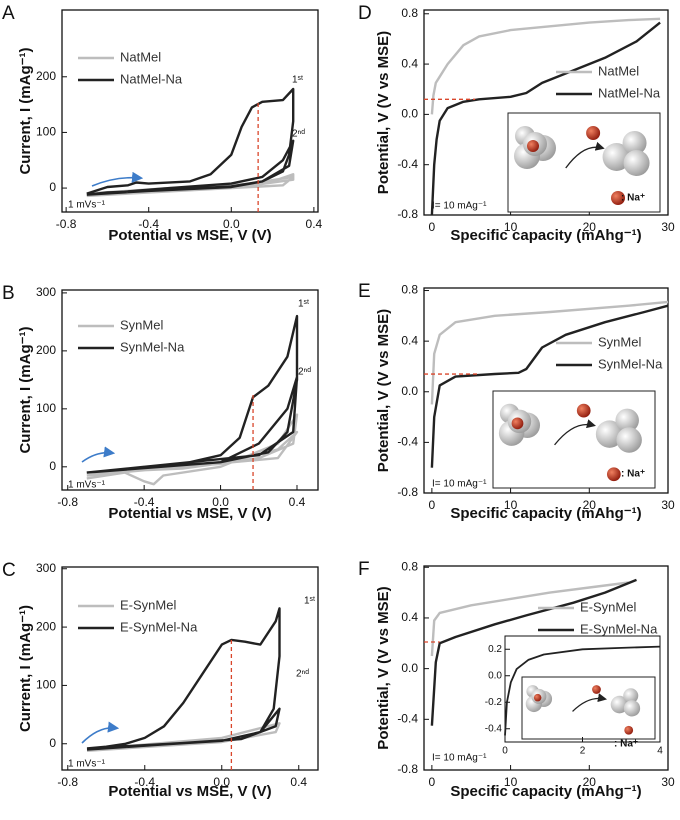 The height and width of the screenshot is (820, 680). Describe the element at coordinates (409, 114) in the screenshot. I see `y-tick-label: 0.0` at that location.